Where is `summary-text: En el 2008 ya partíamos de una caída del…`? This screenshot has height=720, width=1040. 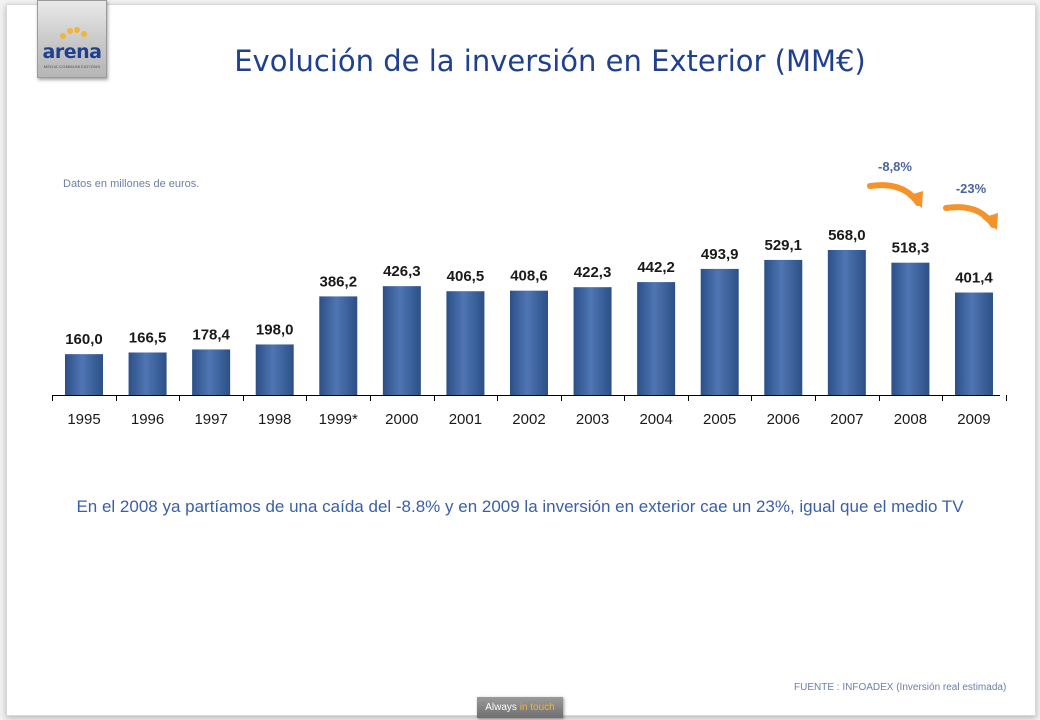 summary-text: En el 2008 ya partíamos de una caída del… is located at coordinates (520, 506).